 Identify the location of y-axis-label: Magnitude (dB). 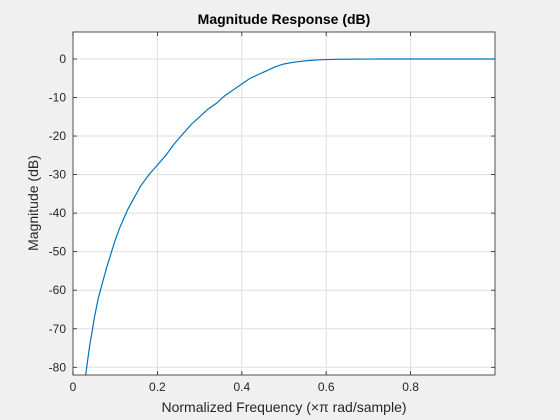
(33, 203).